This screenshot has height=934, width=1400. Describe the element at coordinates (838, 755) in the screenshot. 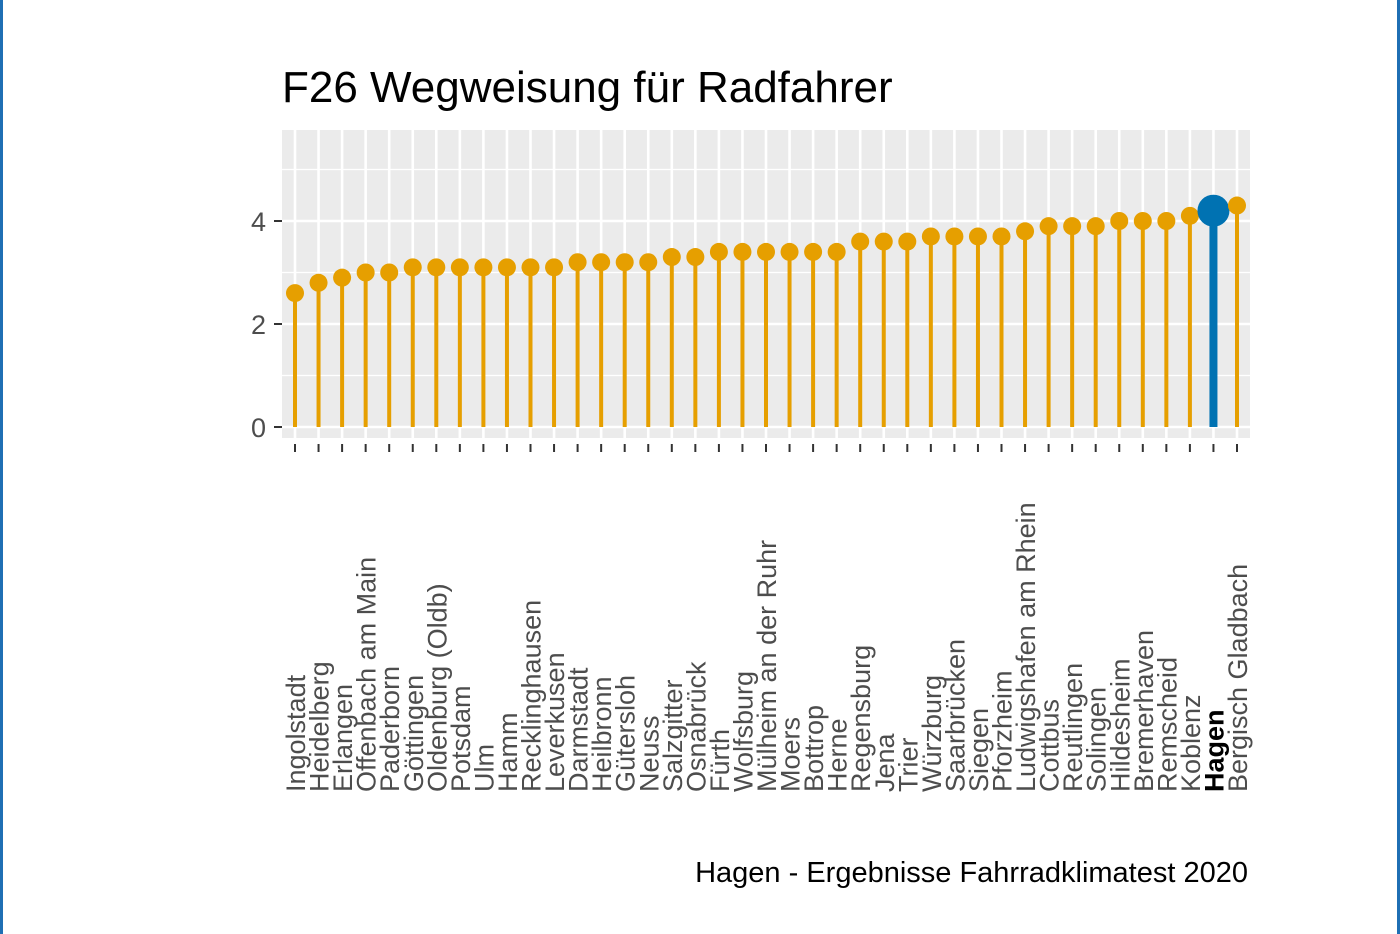

I see `x-tick-label: Herne` at that location.